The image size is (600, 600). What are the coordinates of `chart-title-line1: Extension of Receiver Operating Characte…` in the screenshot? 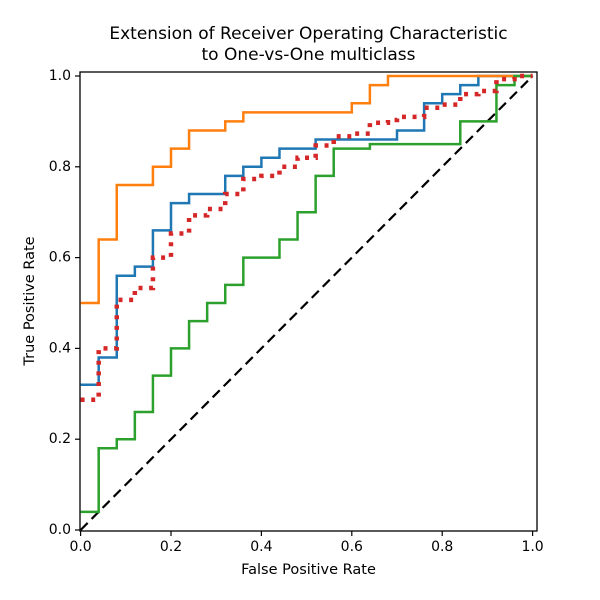 It's located at (308, 34).